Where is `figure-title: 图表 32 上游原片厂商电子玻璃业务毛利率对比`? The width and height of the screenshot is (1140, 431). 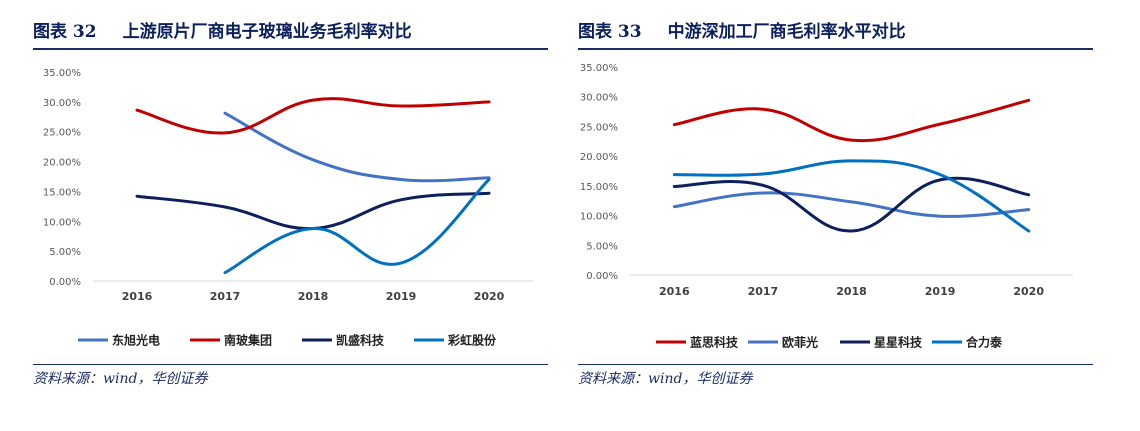
figure-title: 图表 32 上游原片厂商电子玻璃业务毛利率对比 is located at coordinates (222, 32).